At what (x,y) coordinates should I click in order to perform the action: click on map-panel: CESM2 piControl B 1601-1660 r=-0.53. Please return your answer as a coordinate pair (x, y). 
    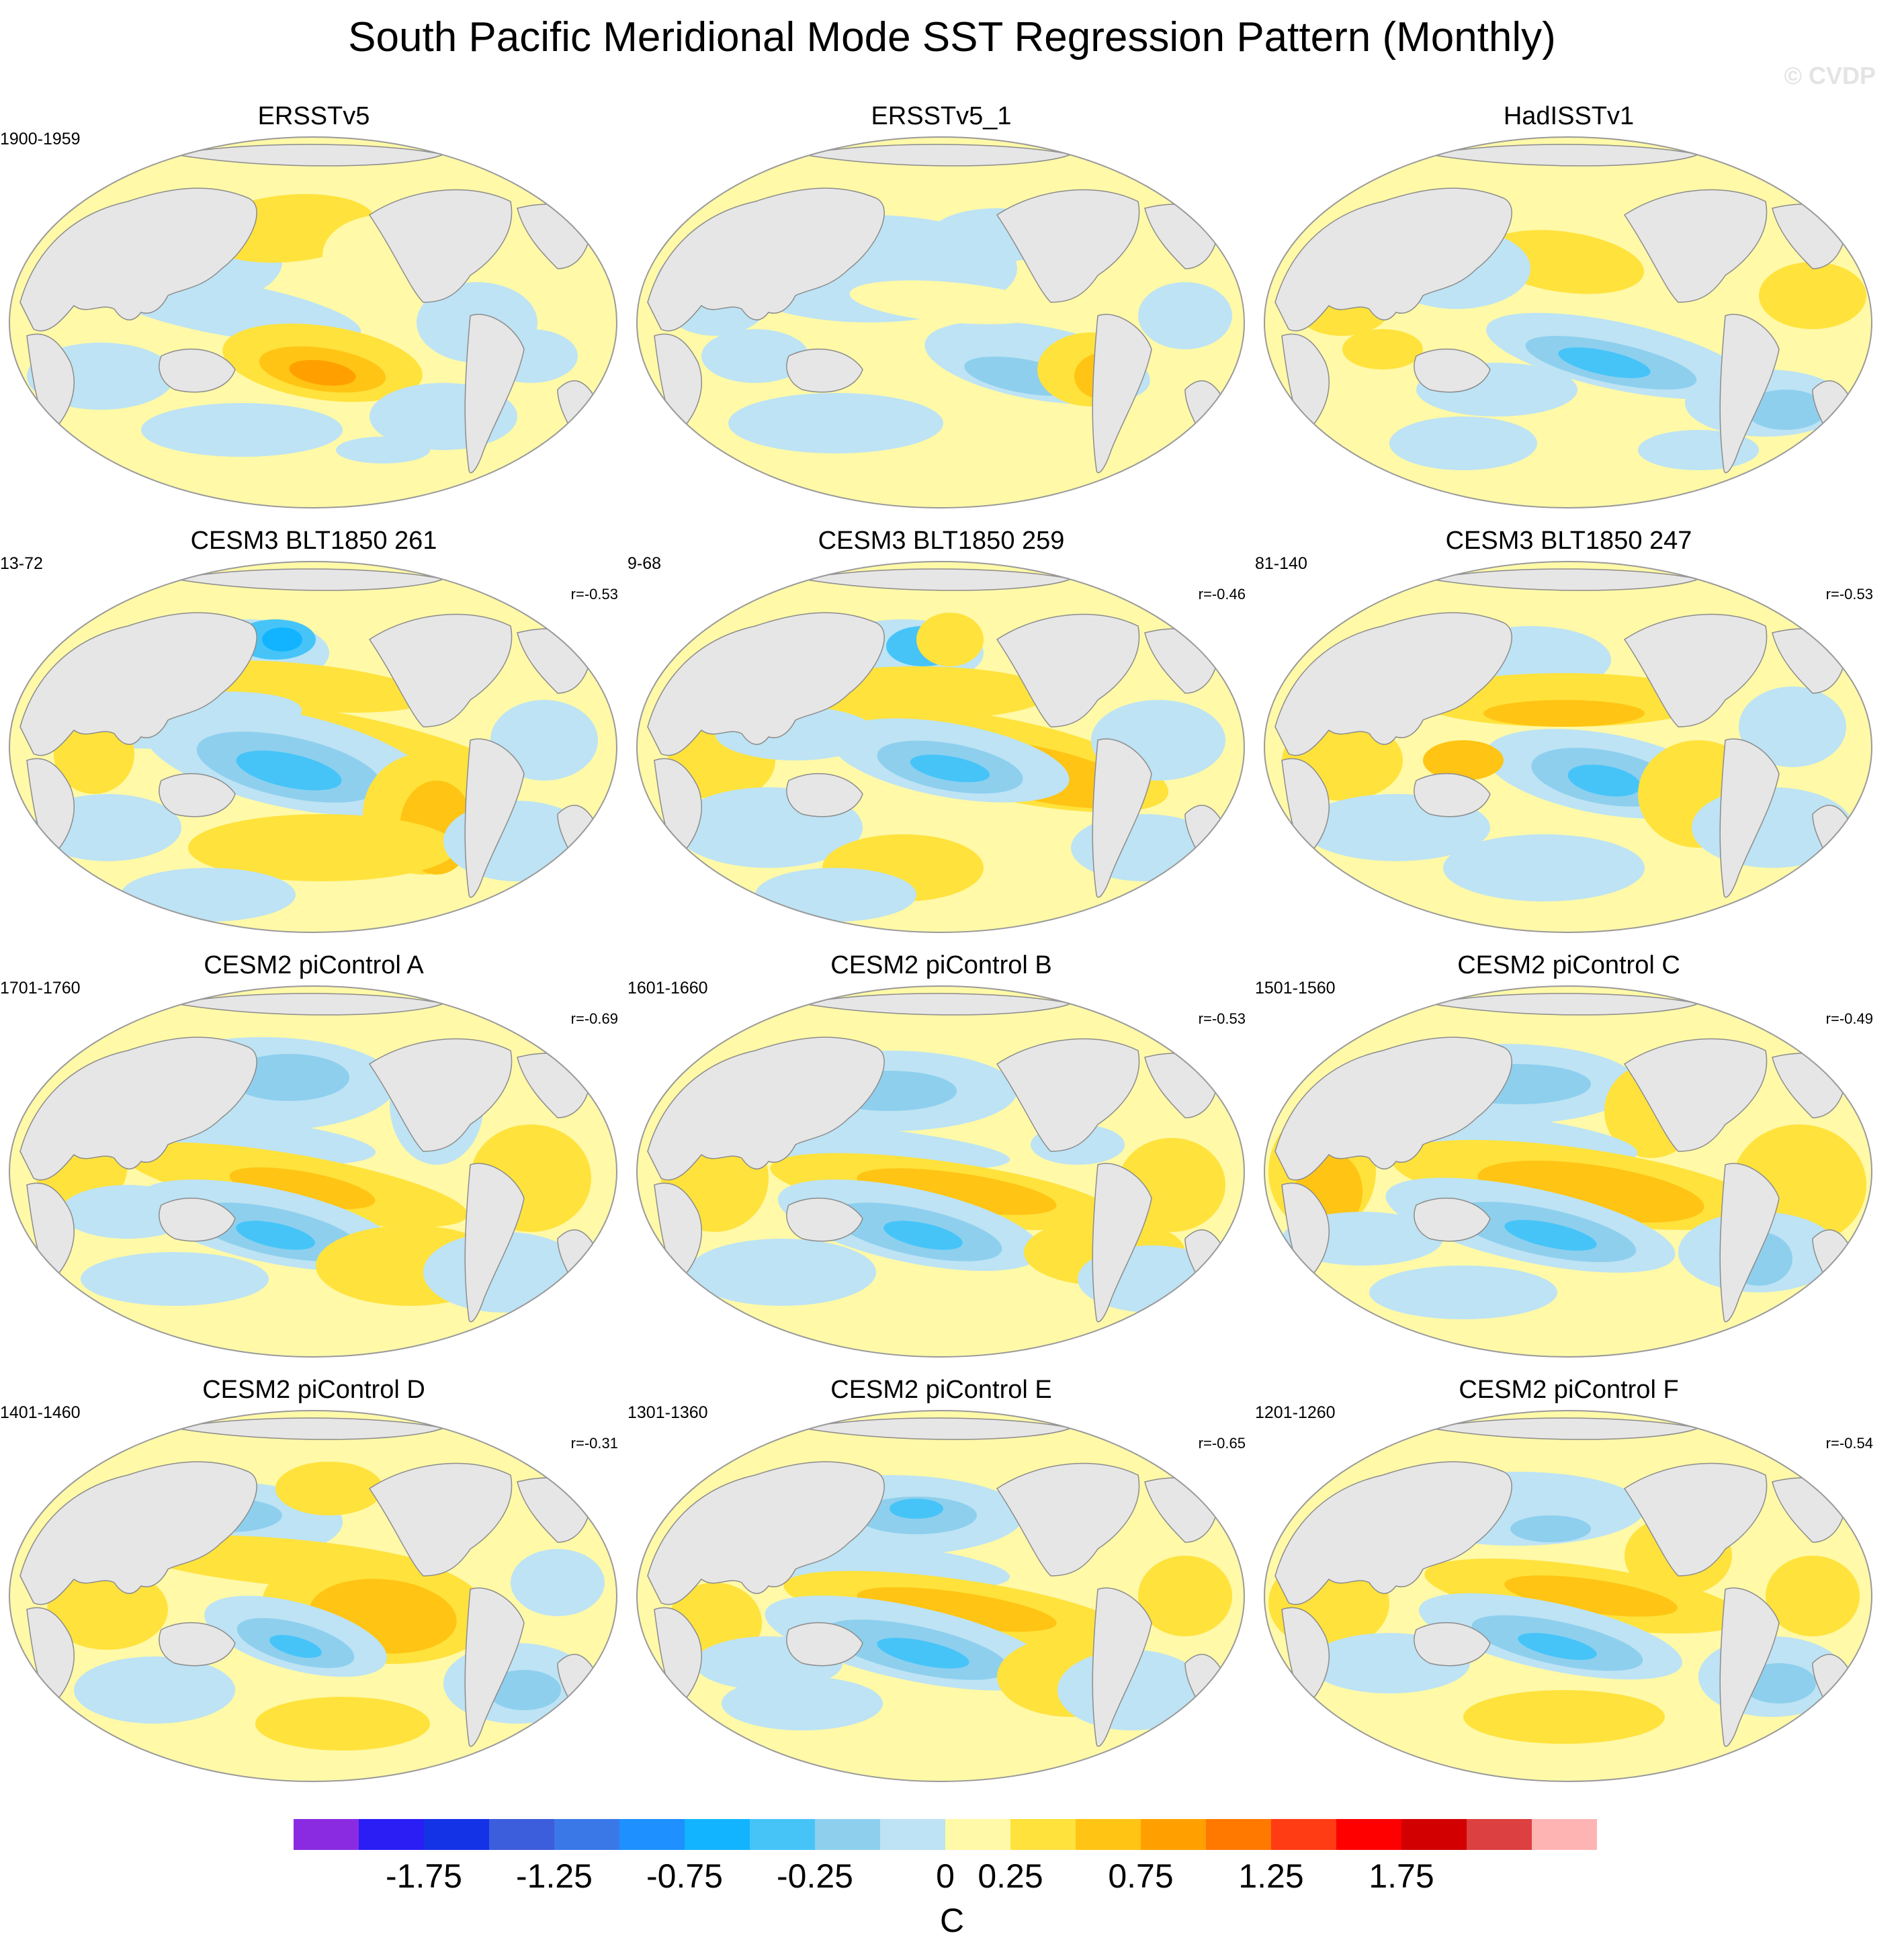
    Looking at the image, I should click on (941, 1156).